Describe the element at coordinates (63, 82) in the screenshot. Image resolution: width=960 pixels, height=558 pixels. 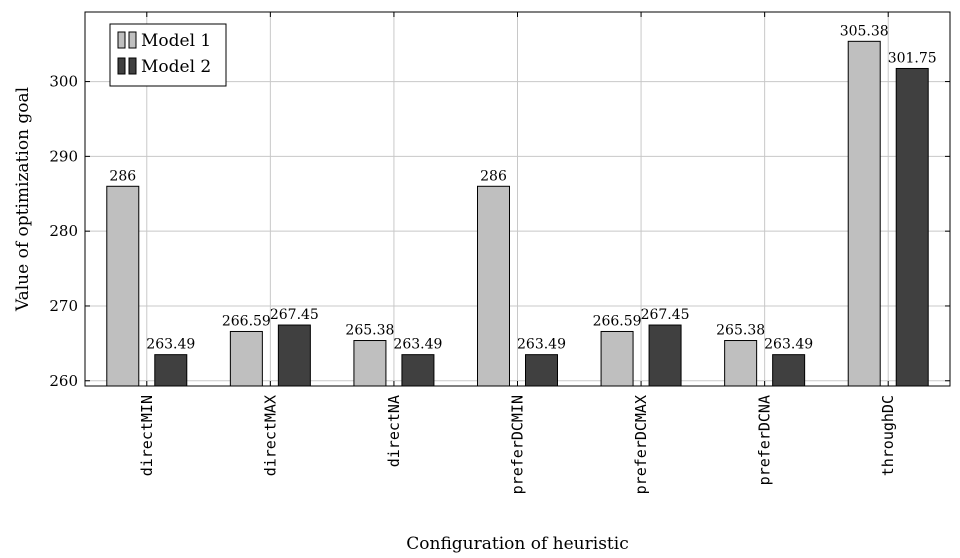
I see `y-tick-label: 300` at that location.